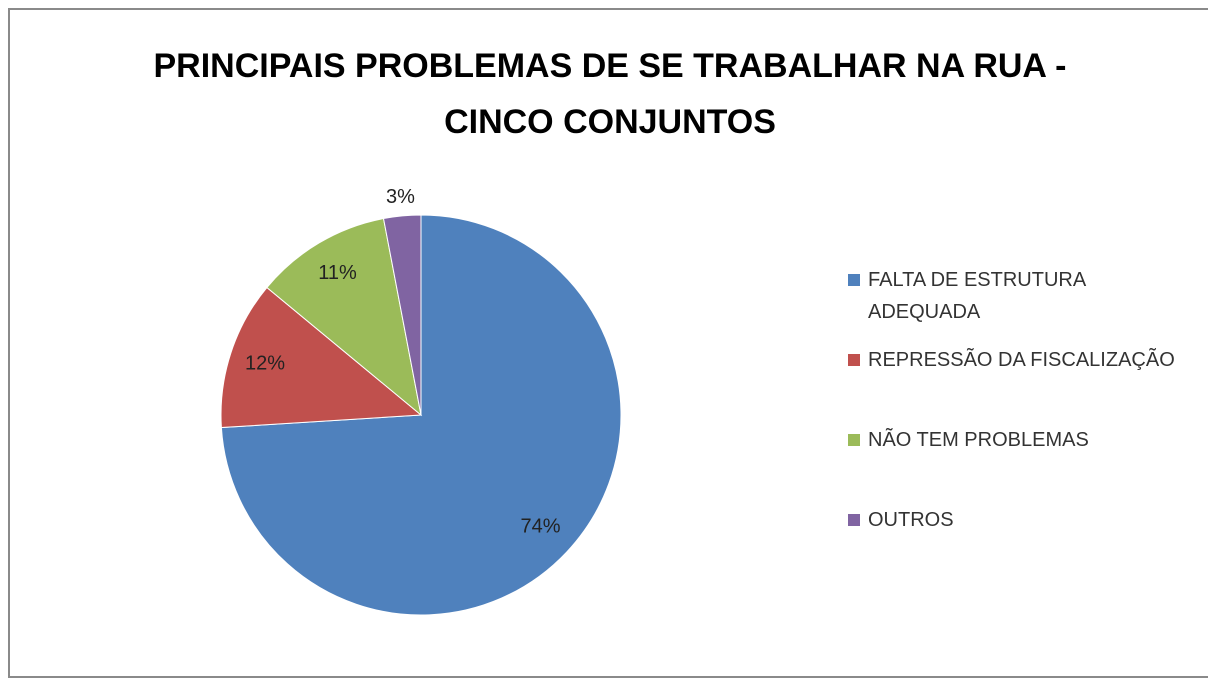  What do you see at coordinates (1020, 520) in the screenshot?
I see `legend-entry: OUTROS` at bounding box center [1020, 520].